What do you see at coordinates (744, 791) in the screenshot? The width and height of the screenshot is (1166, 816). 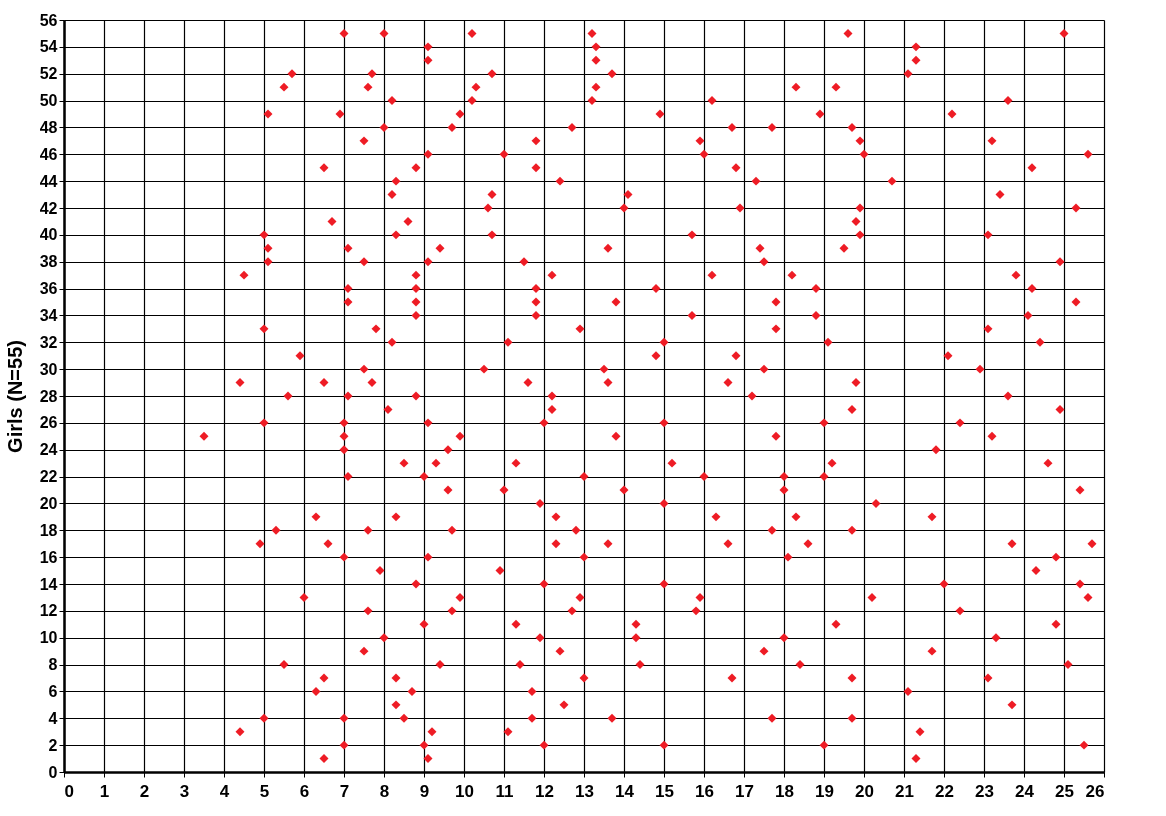 I see `x-tick-label: 17` at bounding box center [744, 791].